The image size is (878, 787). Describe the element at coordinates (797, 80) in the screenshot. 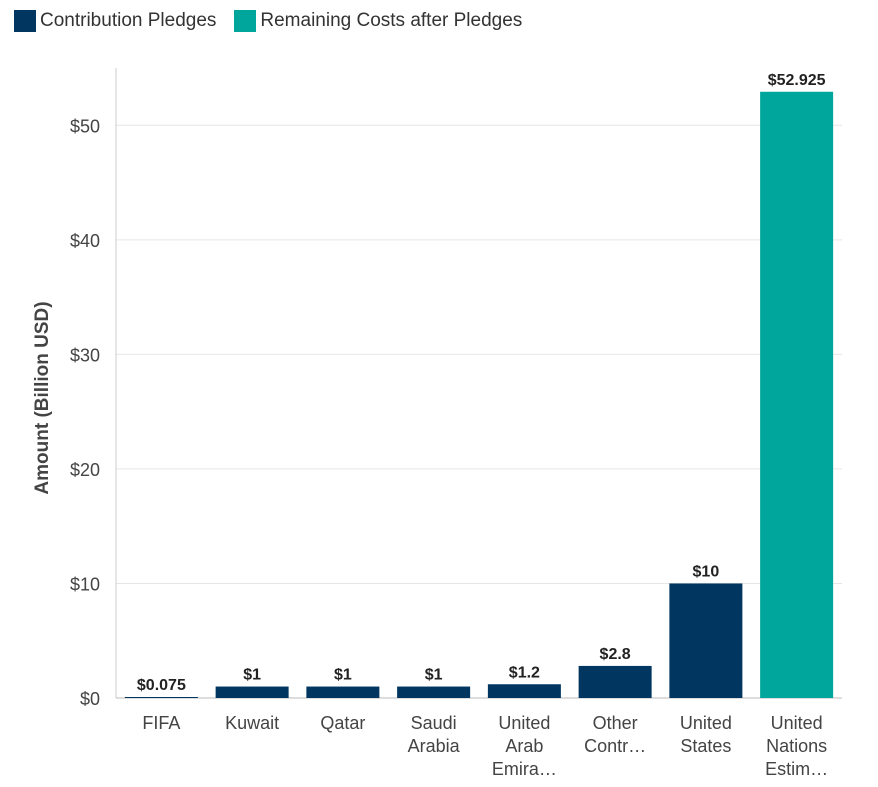

I see `bar-value-label: $52.925` at that location.